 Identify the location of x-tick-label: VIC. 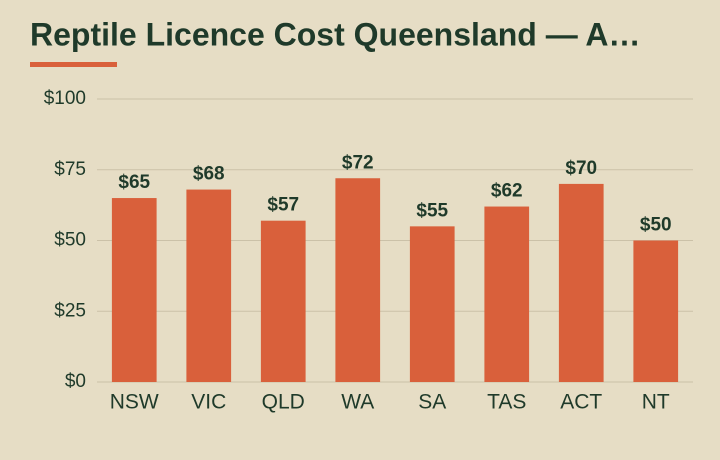
(208, 402).